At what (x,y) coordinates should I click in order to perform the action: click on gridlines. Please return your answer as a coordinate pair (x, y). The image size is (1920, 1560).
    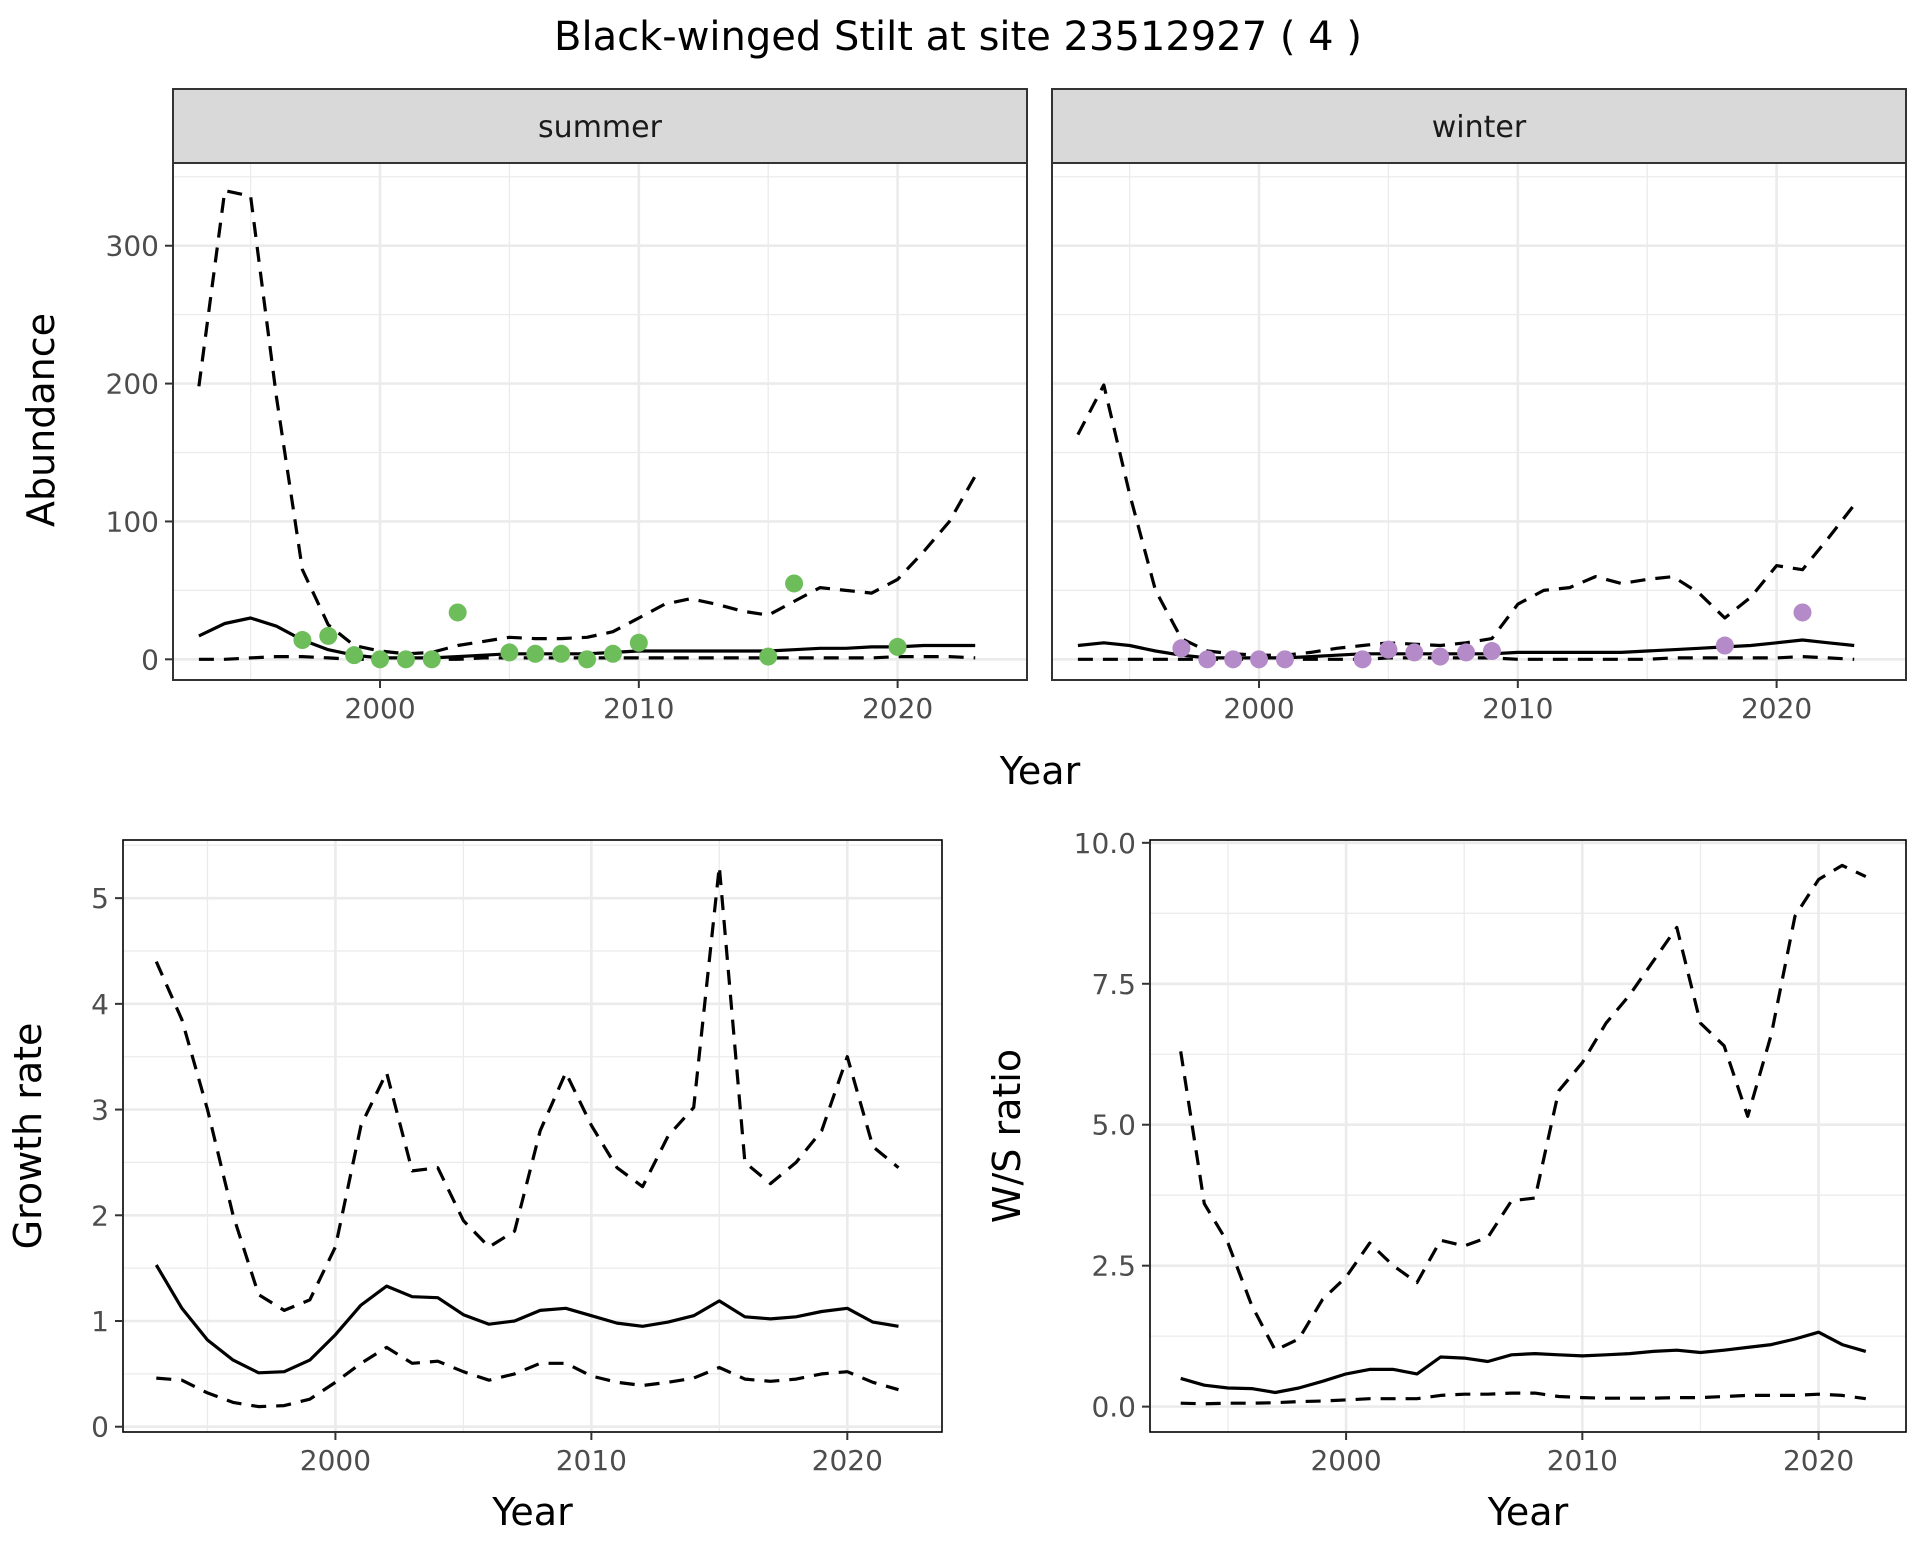
    Looking at the image, I should click on (1528, 1136).